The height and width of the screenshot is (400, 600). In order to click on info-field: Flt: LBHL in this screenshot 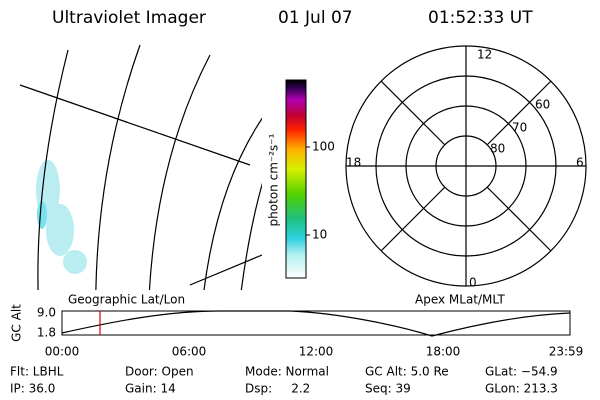, I will do `click(37, 372)`.